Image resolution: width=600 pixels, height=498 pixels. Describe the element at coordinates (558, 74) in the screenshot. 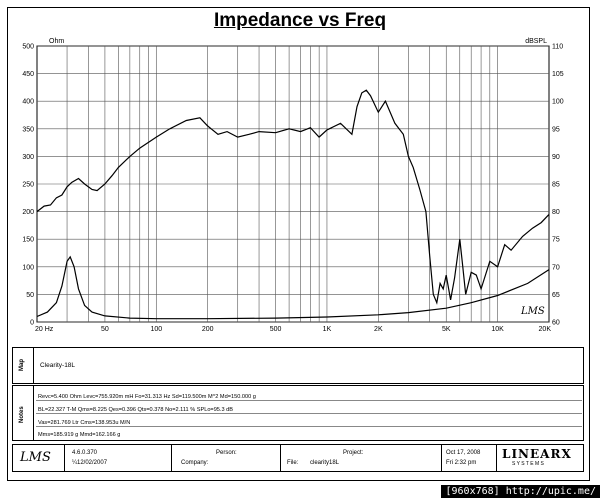

I see `y-right-tick-label: 105` at that location.